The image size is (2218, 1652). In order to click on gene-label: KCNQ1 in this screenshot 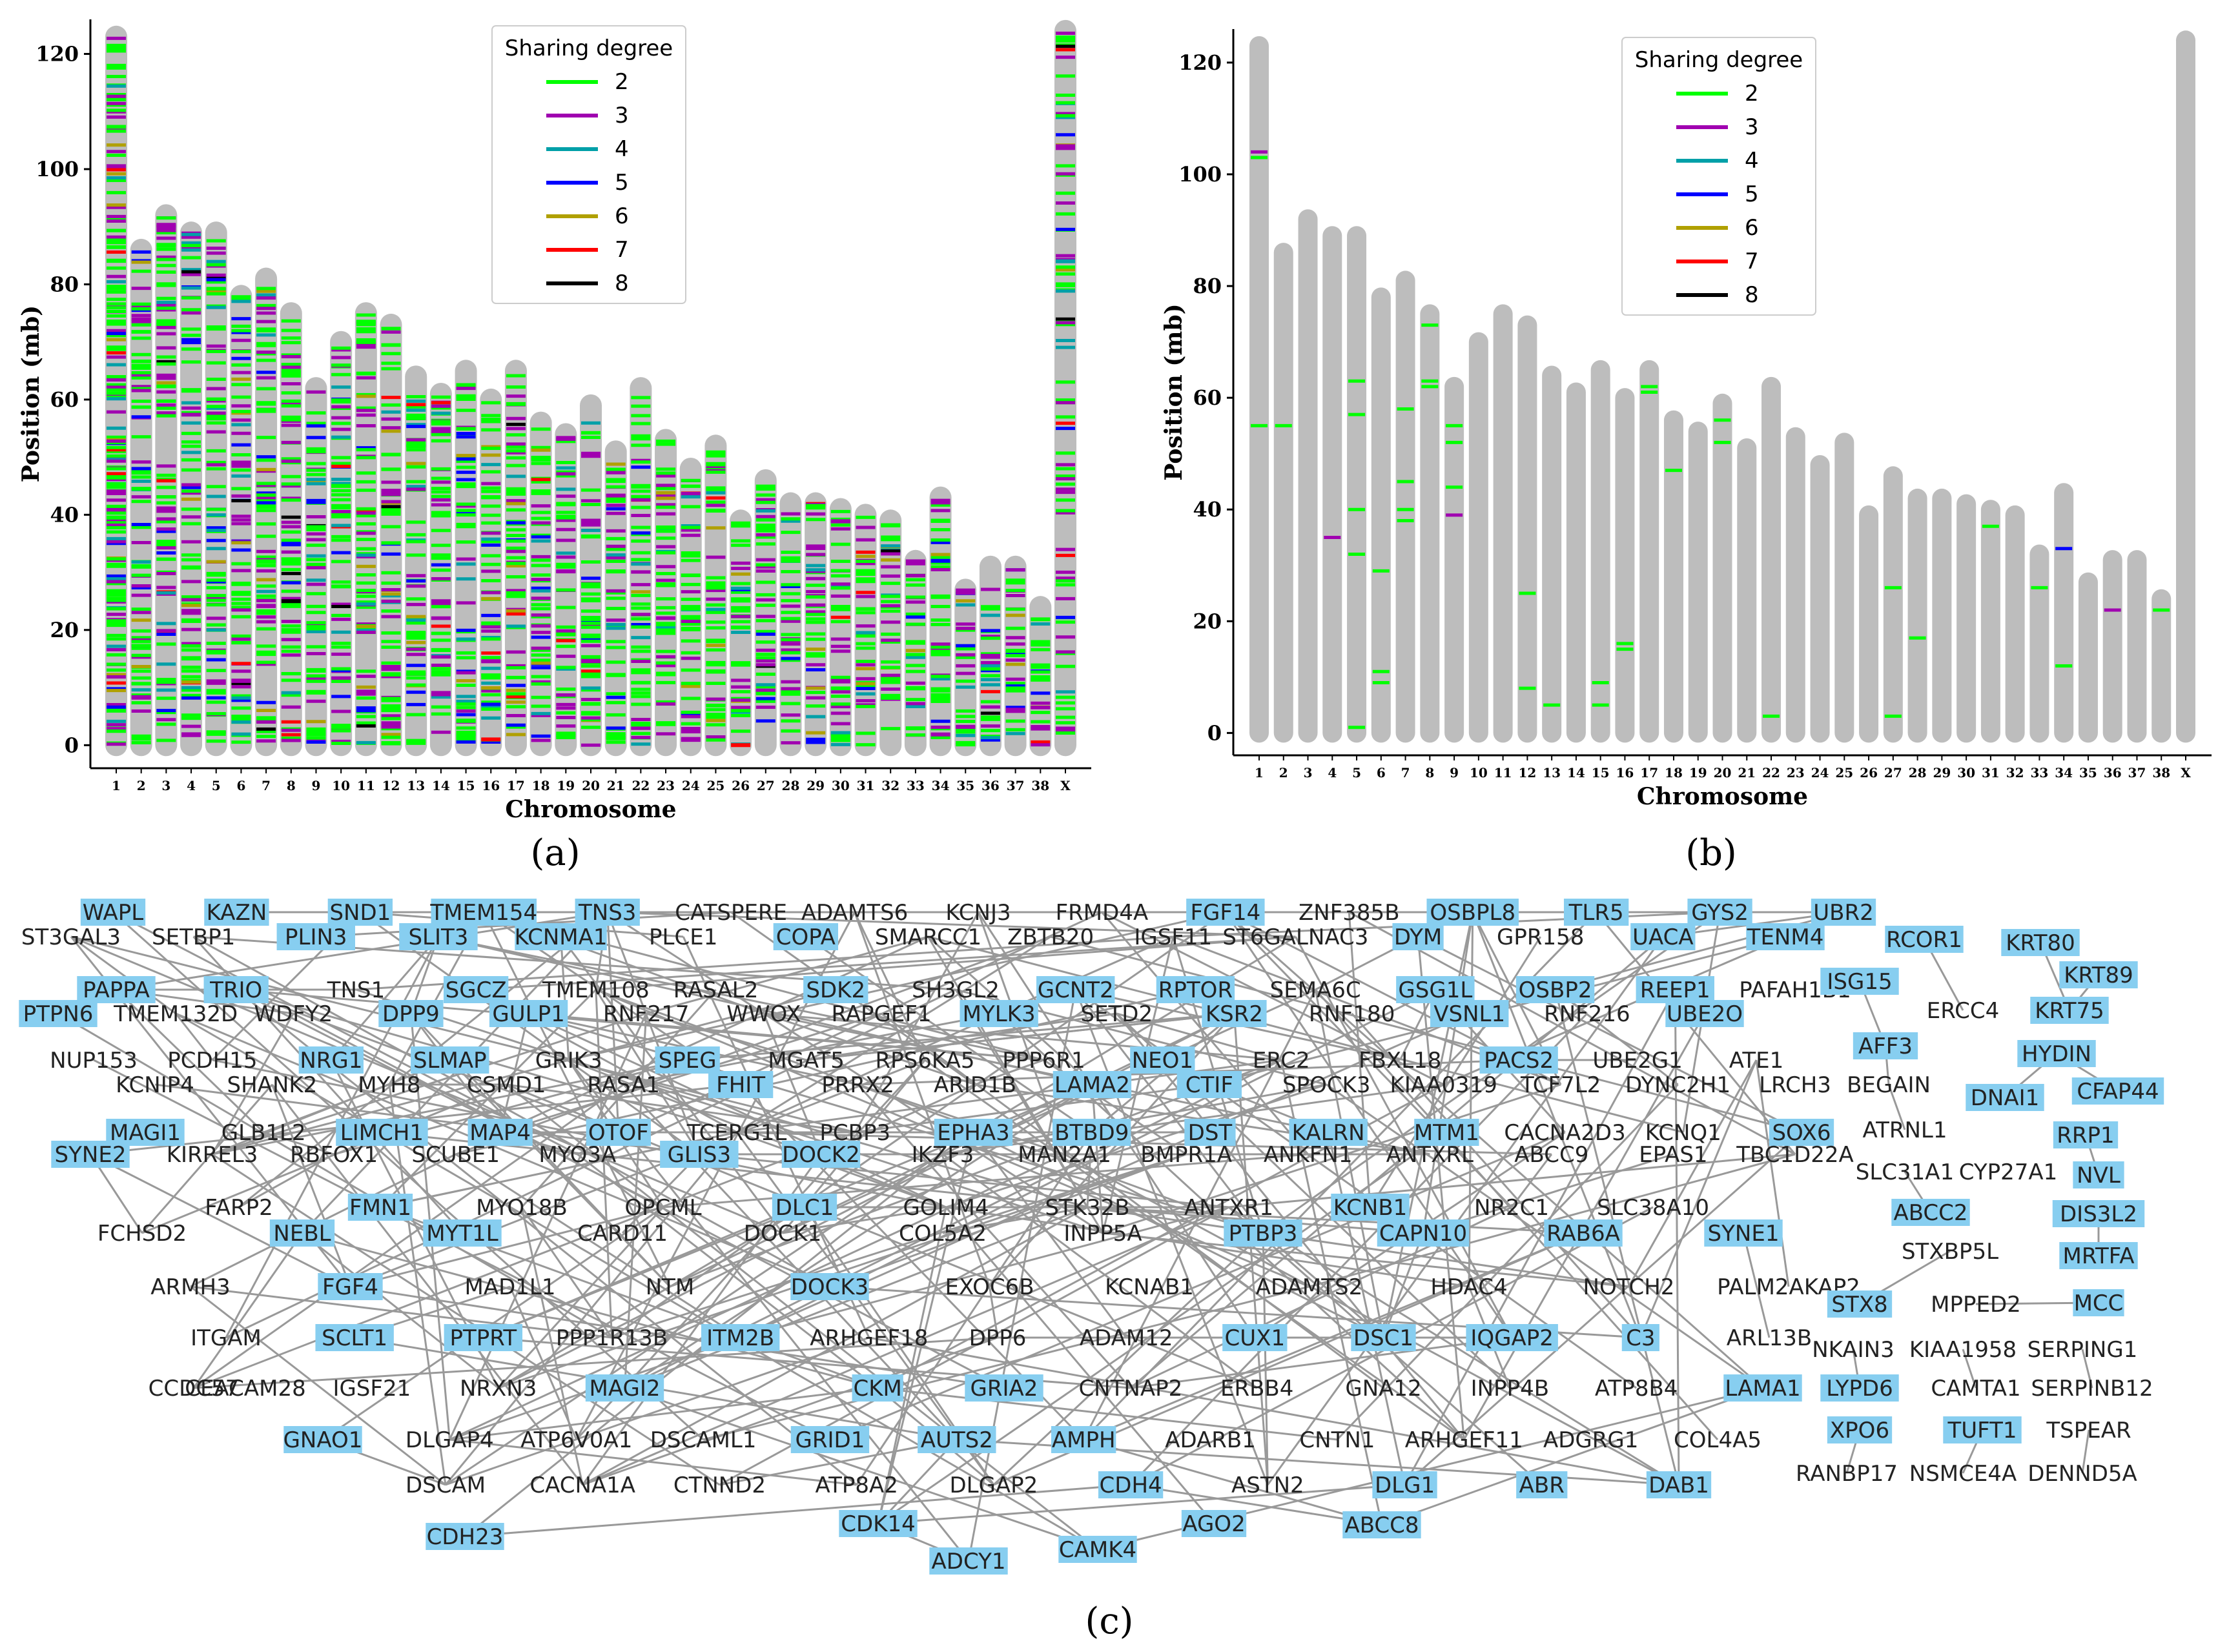, I will do `click(1683, 1133)`.